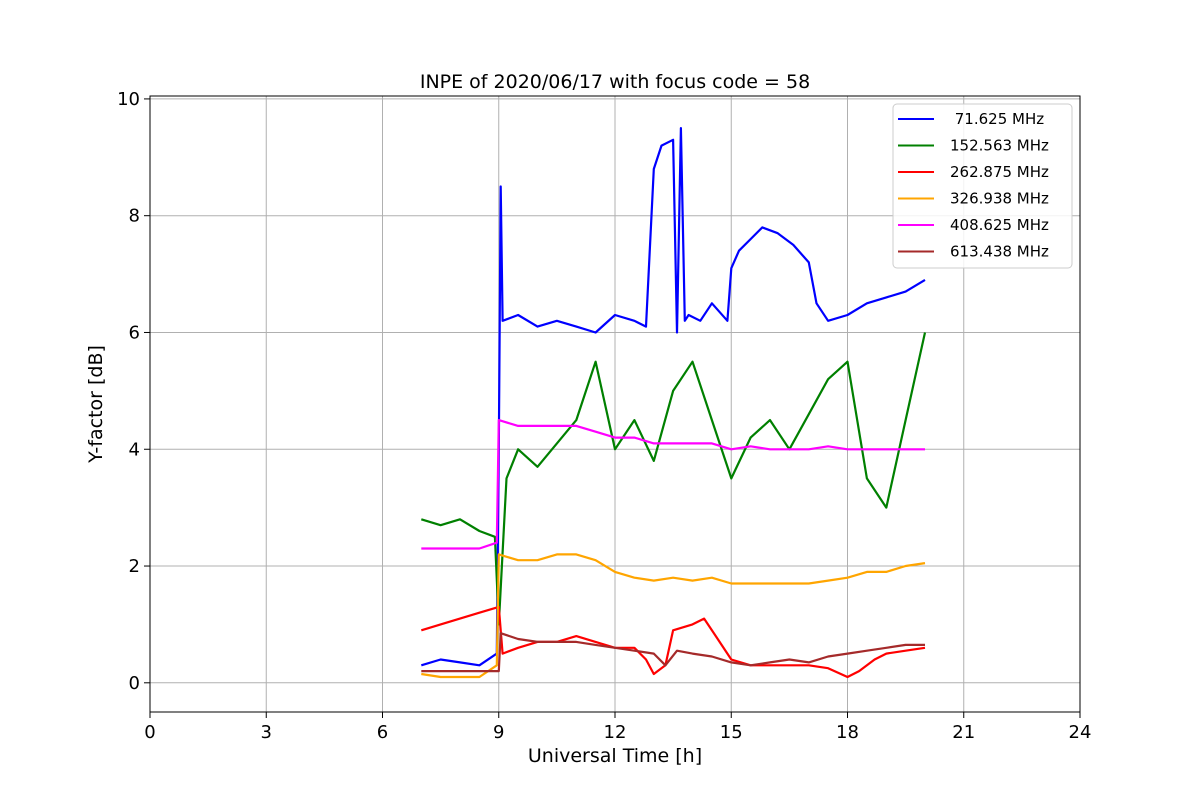 Image resolution: width=1200 pixels, height=800 pixels. I want to click on x-tick-label: 6, so click(382, 732).